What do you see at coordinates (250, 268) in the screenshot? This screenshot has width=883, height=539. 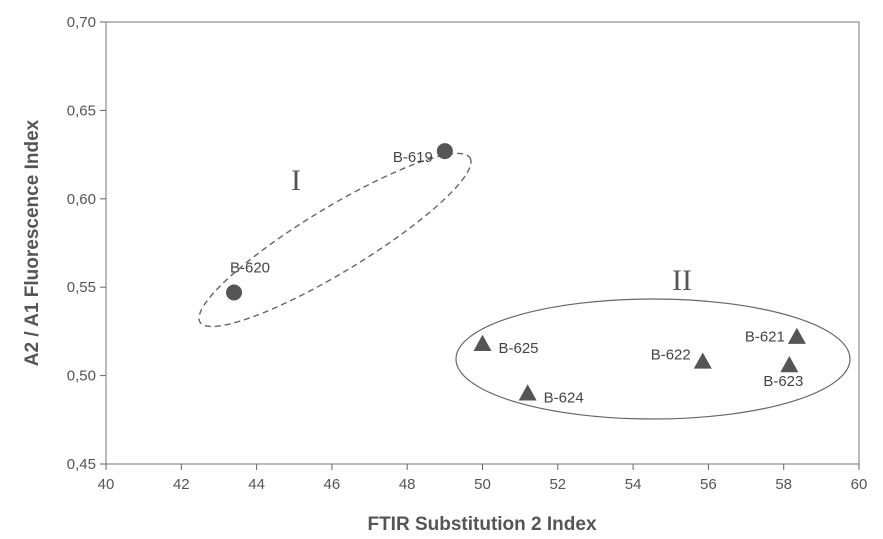 I see `point-label-b-620: B-620` at bounding box center [250, 268].